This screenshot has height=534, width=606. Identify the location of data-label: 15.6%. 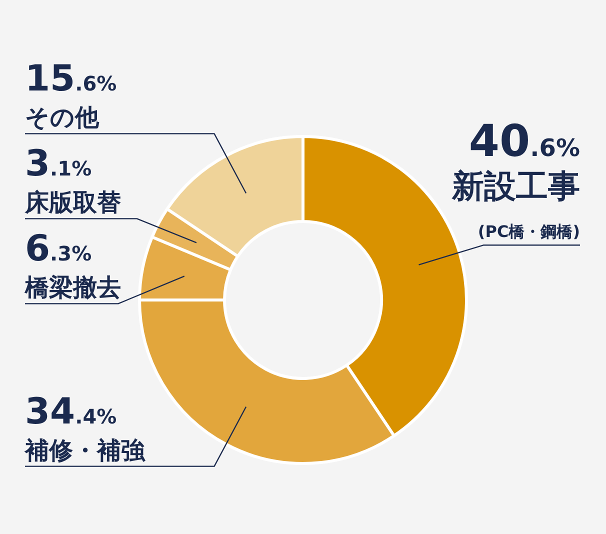
(71, 79).